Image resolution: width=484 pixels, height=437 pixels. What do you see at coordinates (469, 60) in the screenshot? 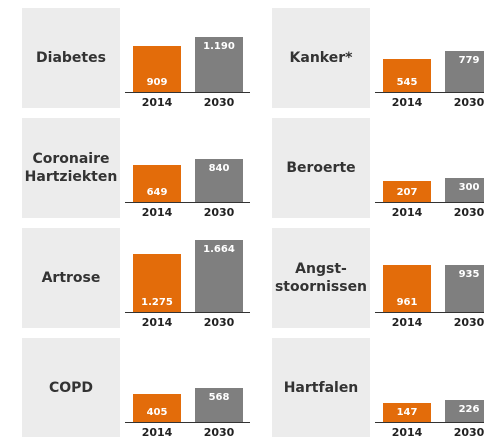
I see `value-label: 779` at bounding box center [469, 60].